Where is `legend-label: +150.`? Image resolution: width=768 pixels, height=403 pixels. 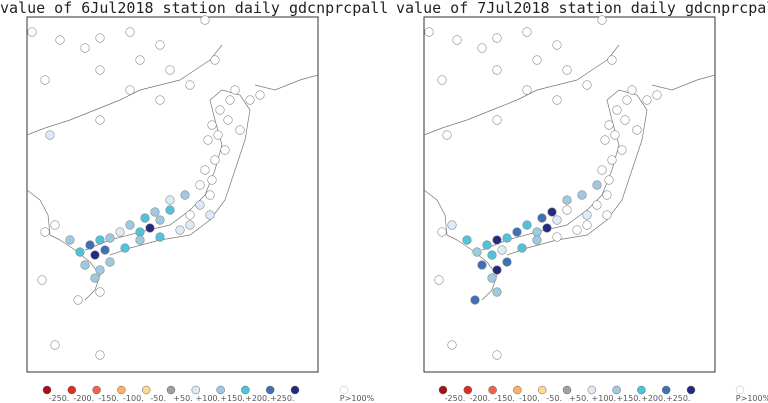
legend-label: +150. is located at coordinates (232, 398).